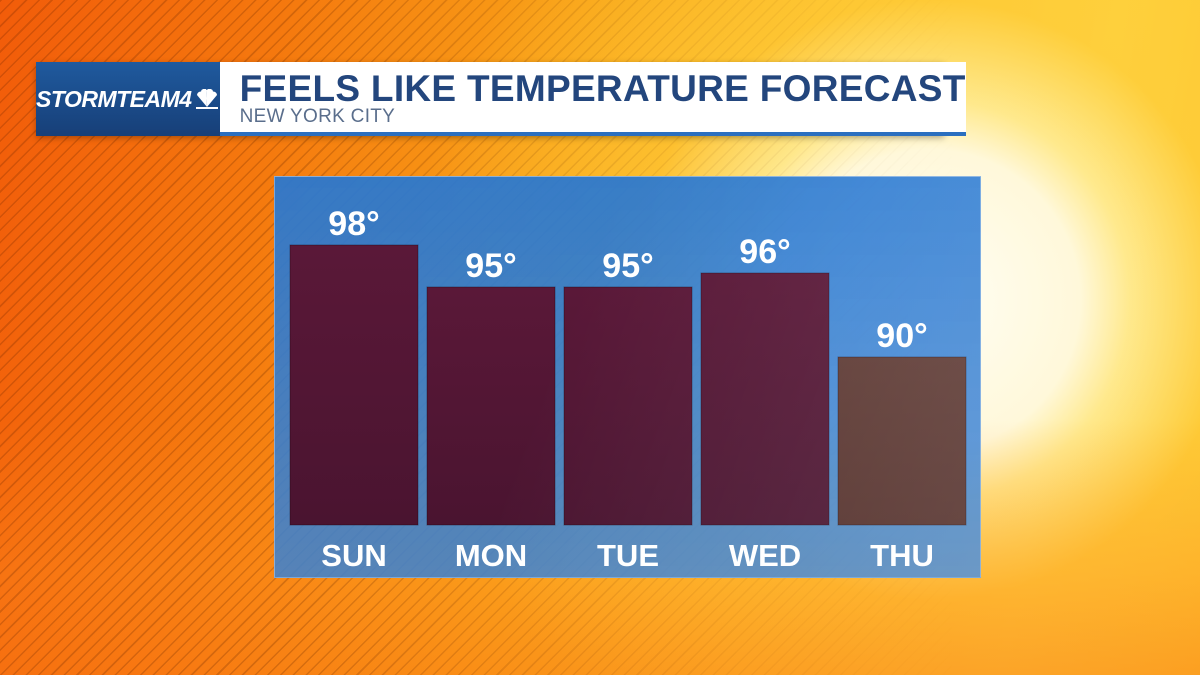 This screenshot has width=1200, height=675. Describe the element at coordinates (627, 266) in the screenshot. I see `value-label-tue: 95°` at that location.